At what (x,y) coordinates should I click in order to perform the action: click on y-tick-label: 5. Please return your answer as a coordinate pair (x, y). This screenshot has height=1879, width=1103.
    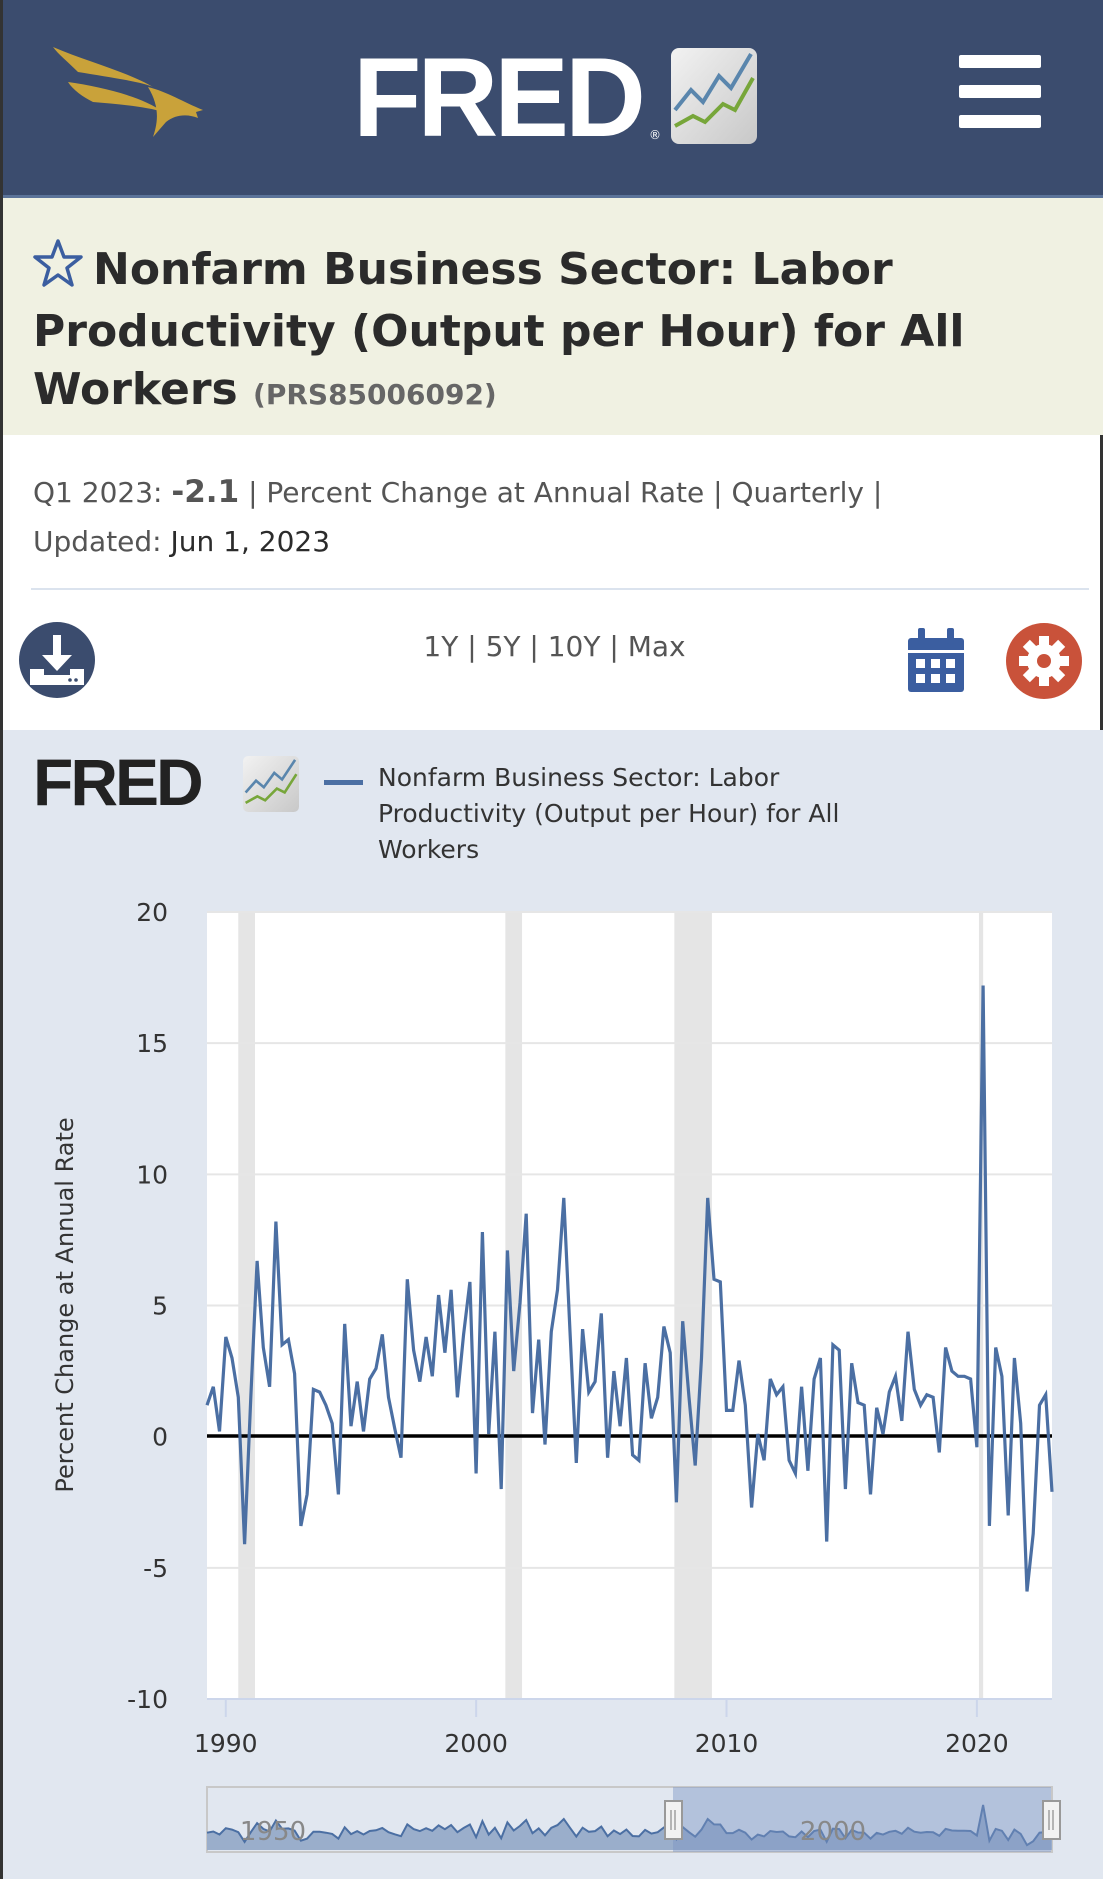
    Looking at the image, I should click on (160, 1306).